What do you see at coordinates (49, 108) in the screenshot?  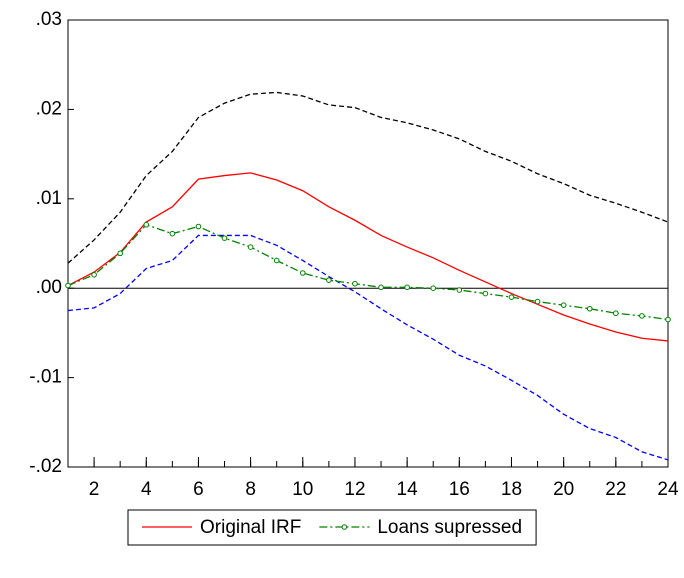 I see `y-tick-label: .02` at bounding box center [49, 108].